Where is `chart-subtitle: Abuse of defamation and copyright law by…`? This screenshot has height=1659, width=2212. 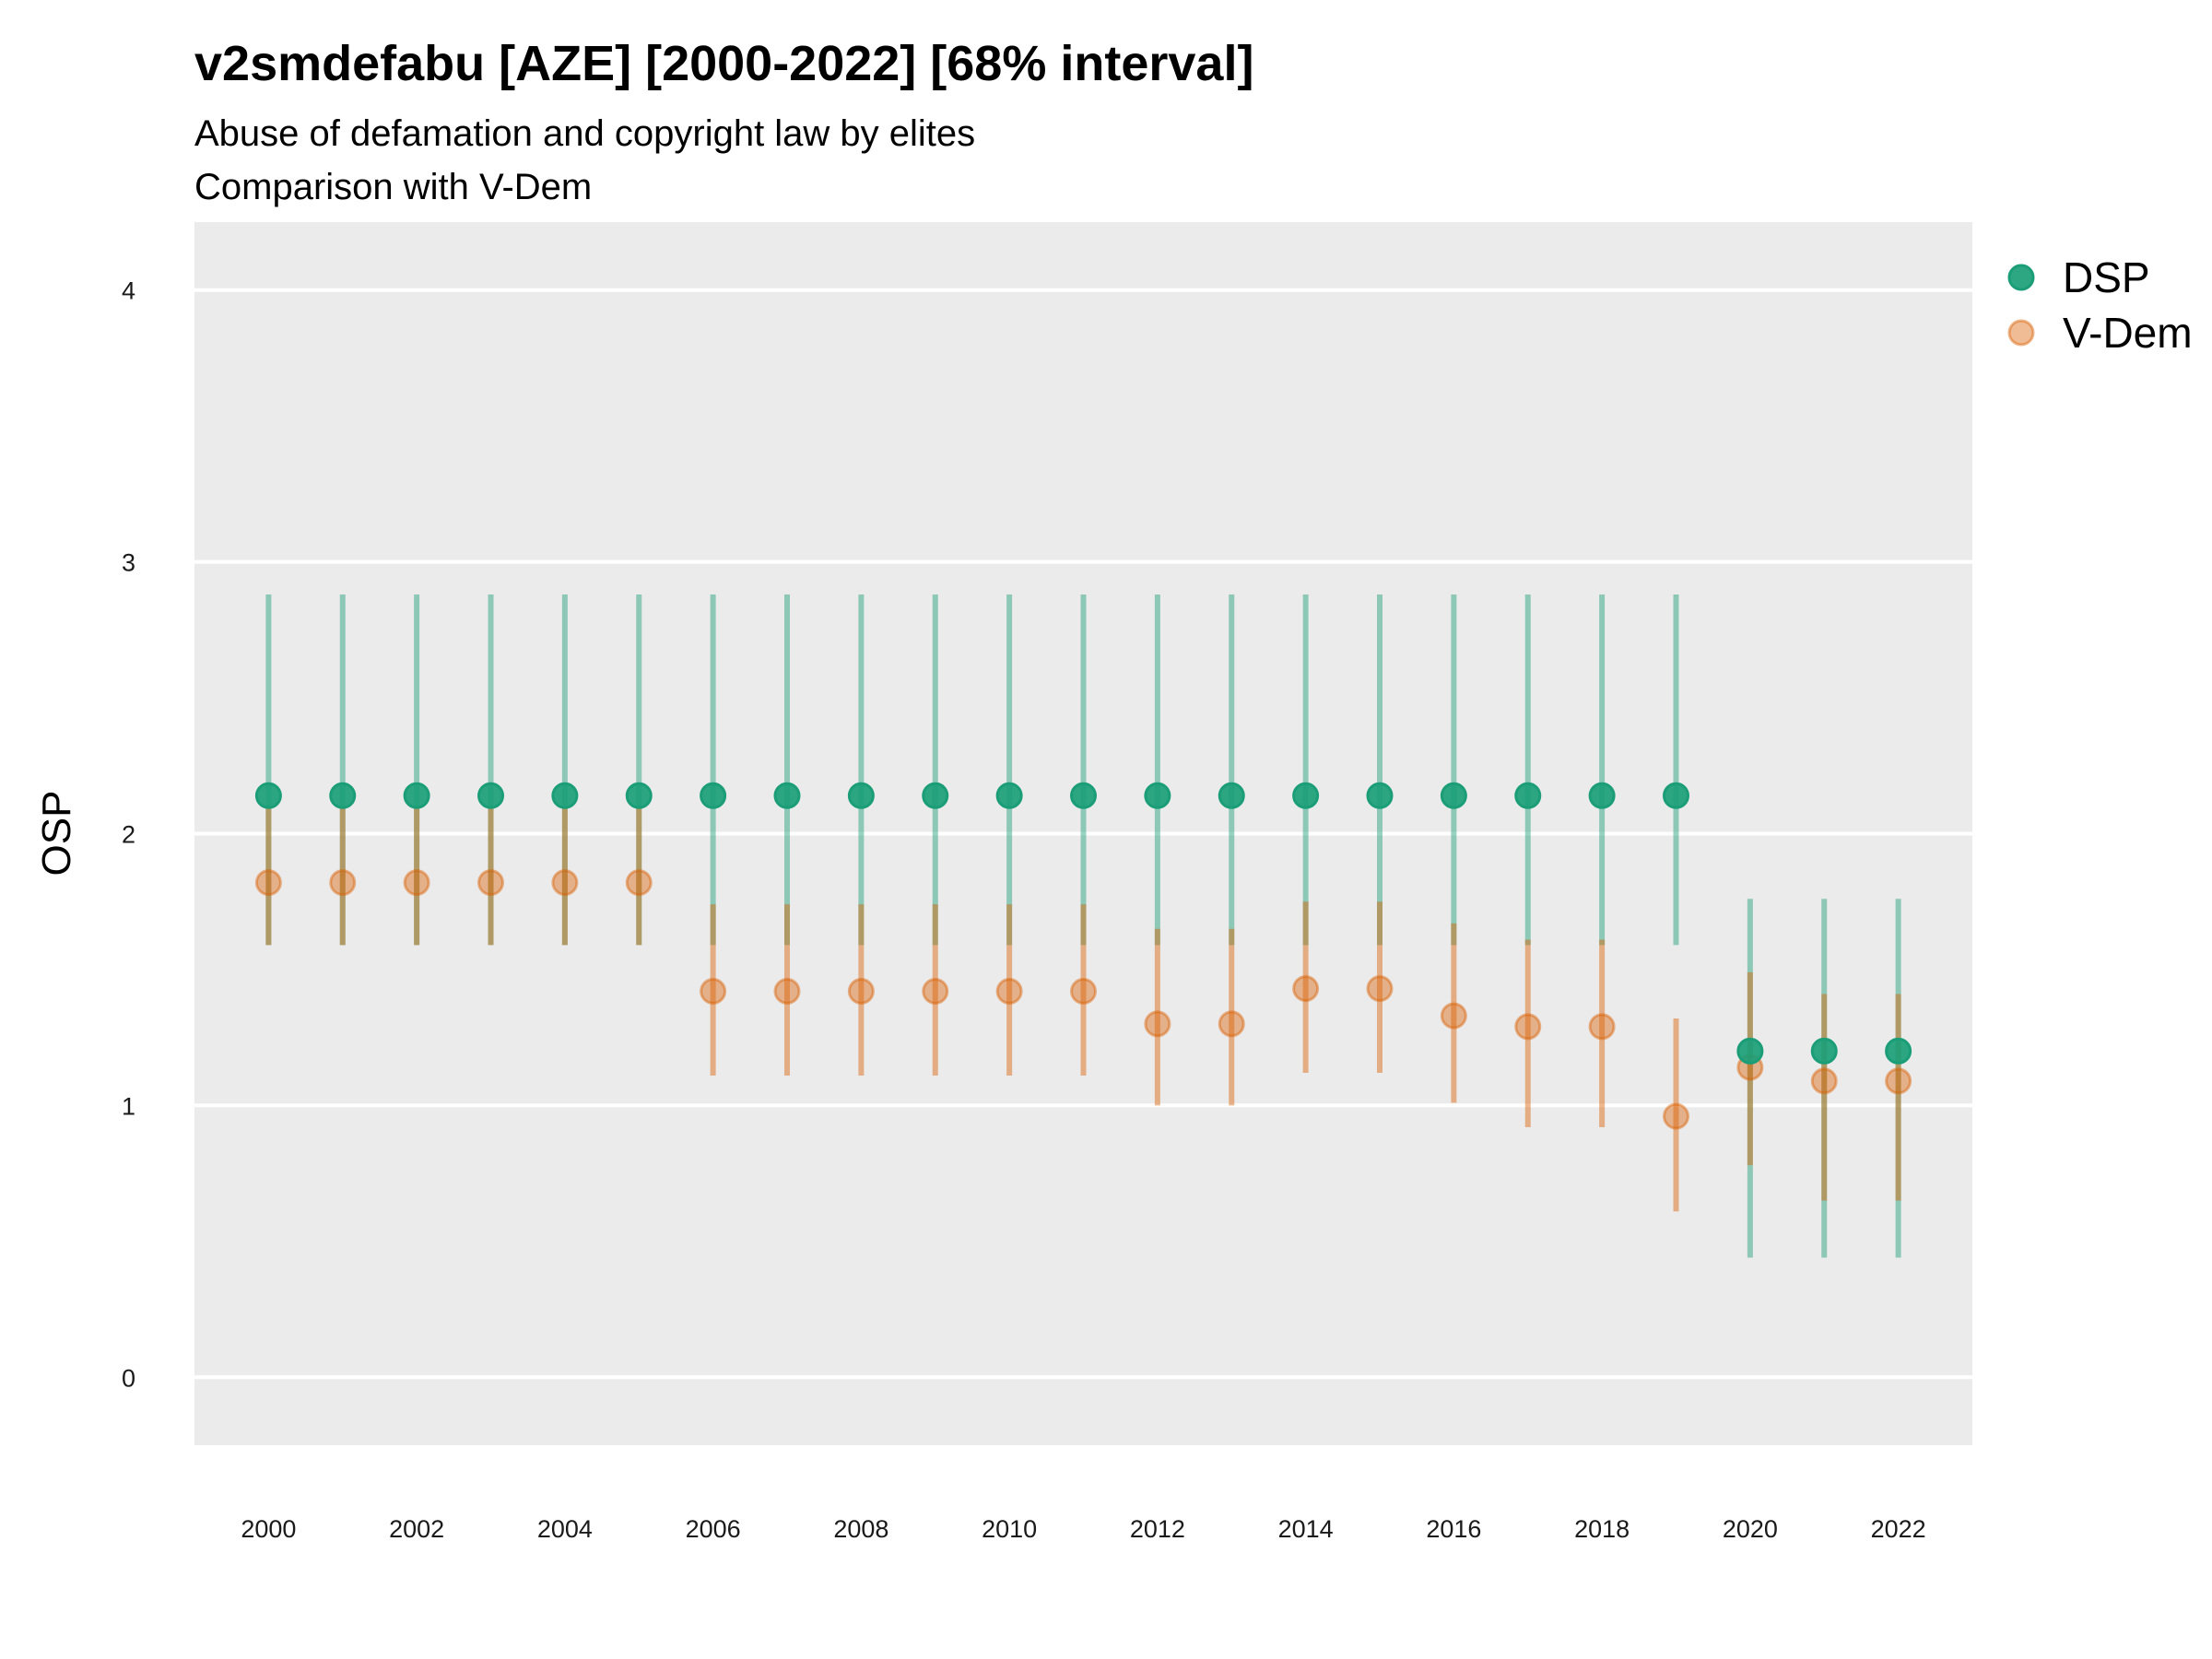
chart-subtitle: Abuse of defamation and copyright law by… is located at coordinates (584, 160).